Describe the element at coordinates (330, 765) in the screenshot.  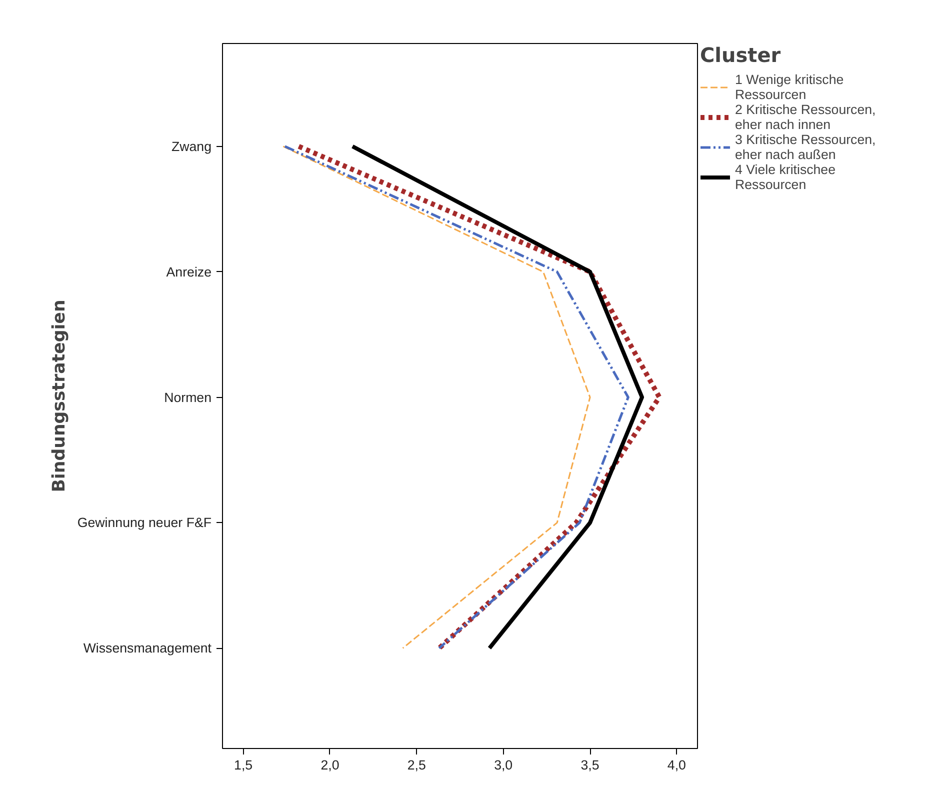
I see `x-tick-label: 2,0` at that location.